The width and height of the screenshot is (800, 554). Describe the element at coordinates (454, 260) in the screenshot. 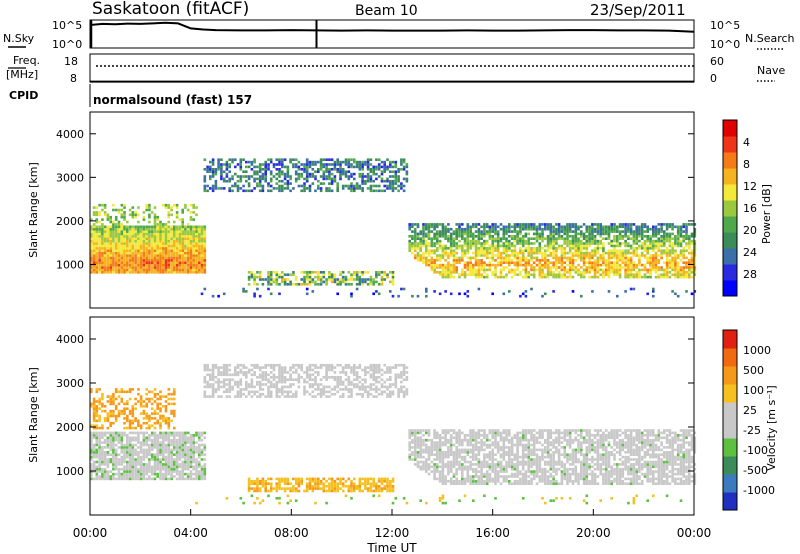

I see `power-cell-2002` at that location.